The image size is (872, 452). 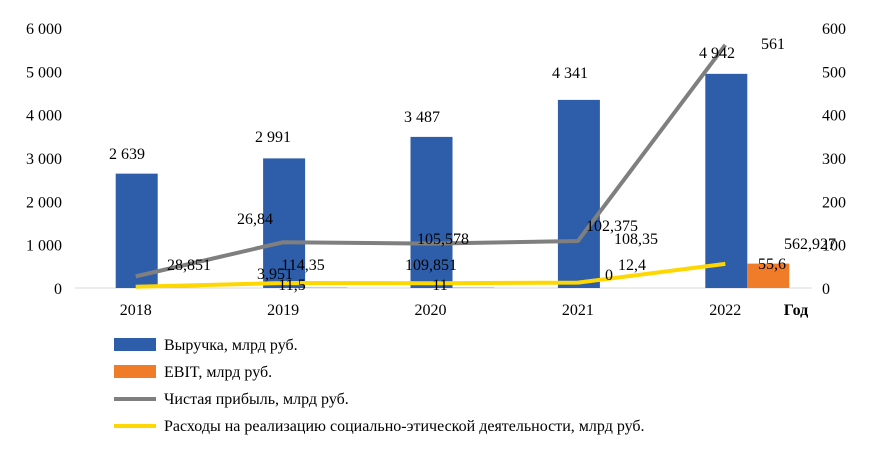 What do you see at coordinates (609, 275) in the screenshot?
I see `data-label-ebit: 0` at bounding box center [609, 275].